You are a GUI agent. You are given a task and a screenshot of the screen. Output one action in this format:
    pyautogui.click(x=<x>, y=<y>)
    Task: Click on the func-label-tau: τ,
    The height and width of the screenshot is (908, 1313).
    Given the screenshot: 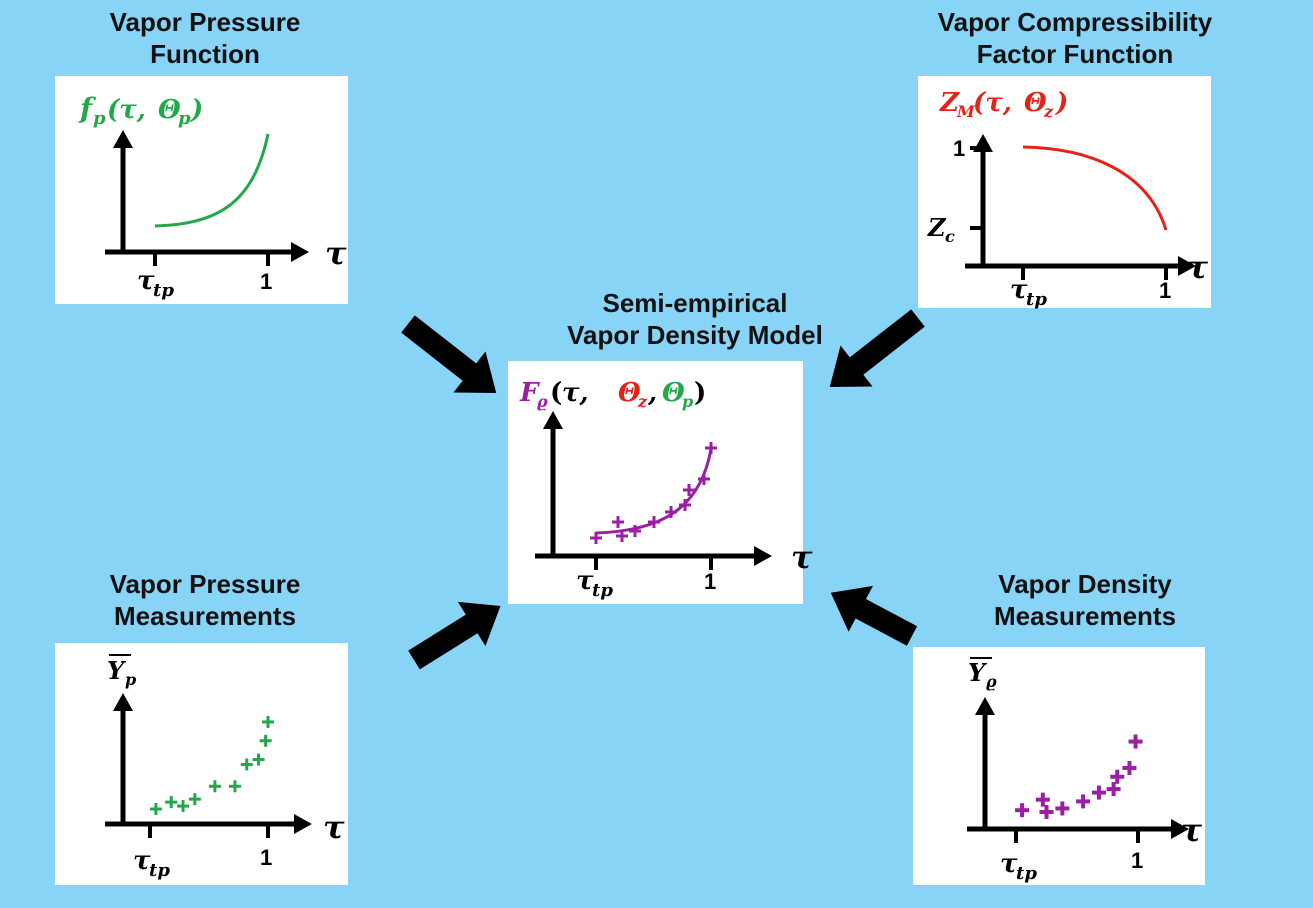 What is the action you would take?
    pyautogui.click(x=575, y=393)
    